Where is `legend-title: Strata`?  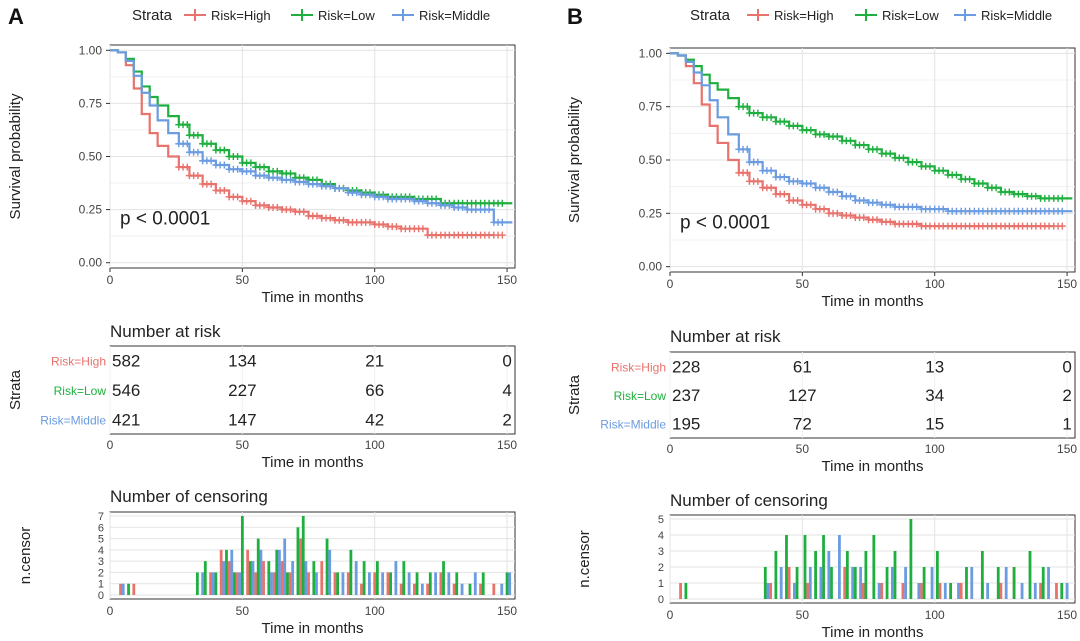
legend-title: Strata is located at coordinates (710, 15).